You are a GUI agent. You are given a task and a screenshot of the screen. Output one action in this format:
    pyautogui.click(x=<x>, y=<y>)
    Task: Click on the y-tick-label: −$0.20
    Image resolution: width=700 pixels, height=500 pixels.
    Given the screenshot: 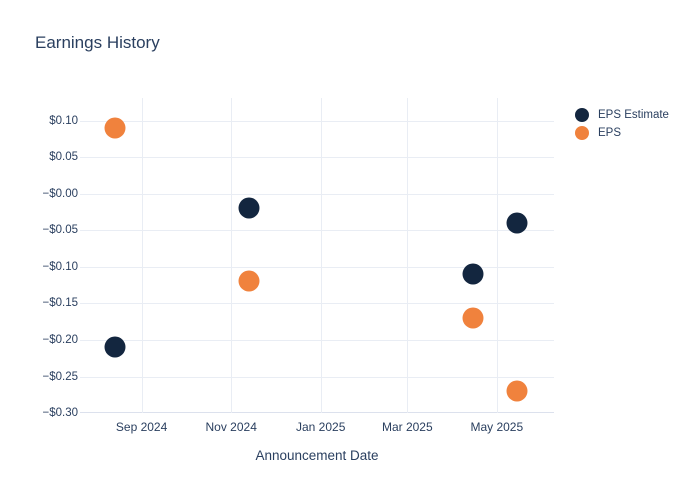 What is the action you would take?
    pyautogui.click(x=60, y=339)
    